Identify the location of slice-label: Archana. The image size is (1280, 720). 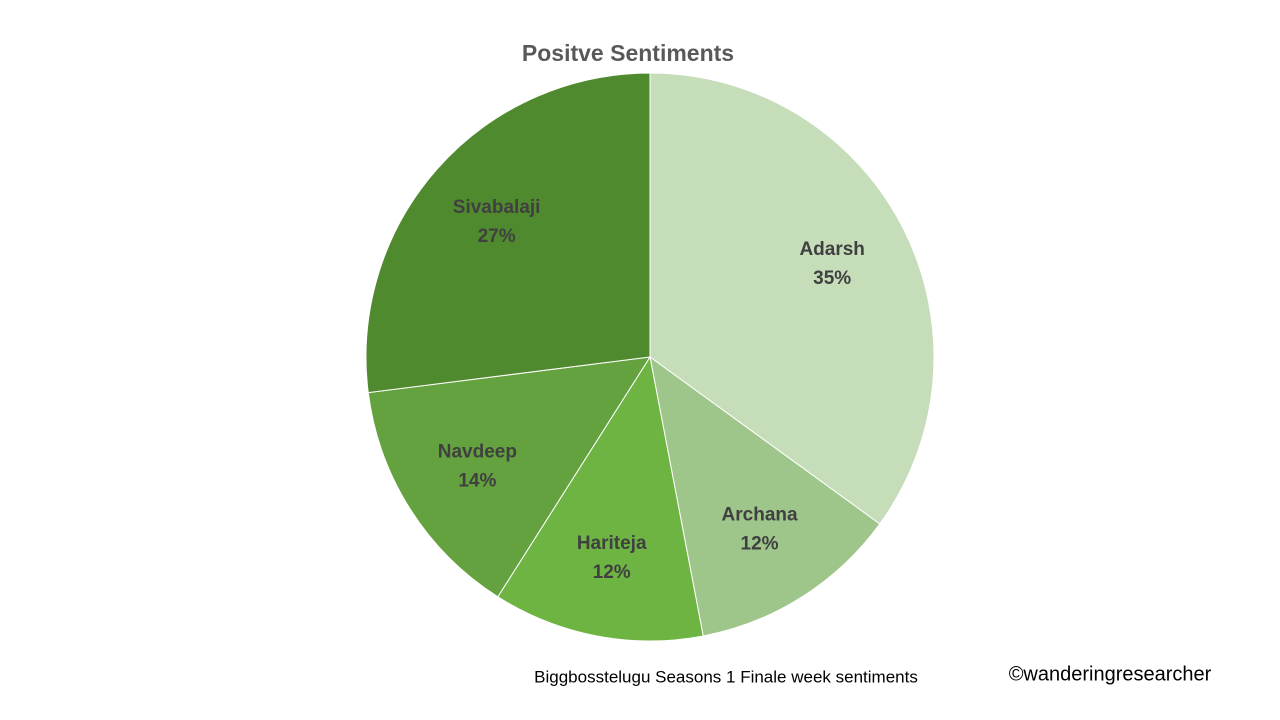
(760, 515).